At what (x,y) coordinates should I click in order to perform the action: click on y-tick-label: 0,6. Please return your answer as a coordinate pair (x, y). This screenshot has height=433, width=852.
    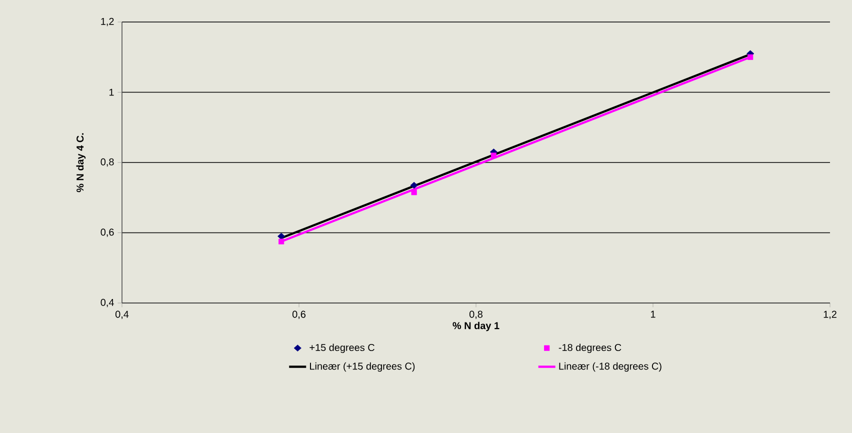
    Looking at the image, I should click on (107, 232).